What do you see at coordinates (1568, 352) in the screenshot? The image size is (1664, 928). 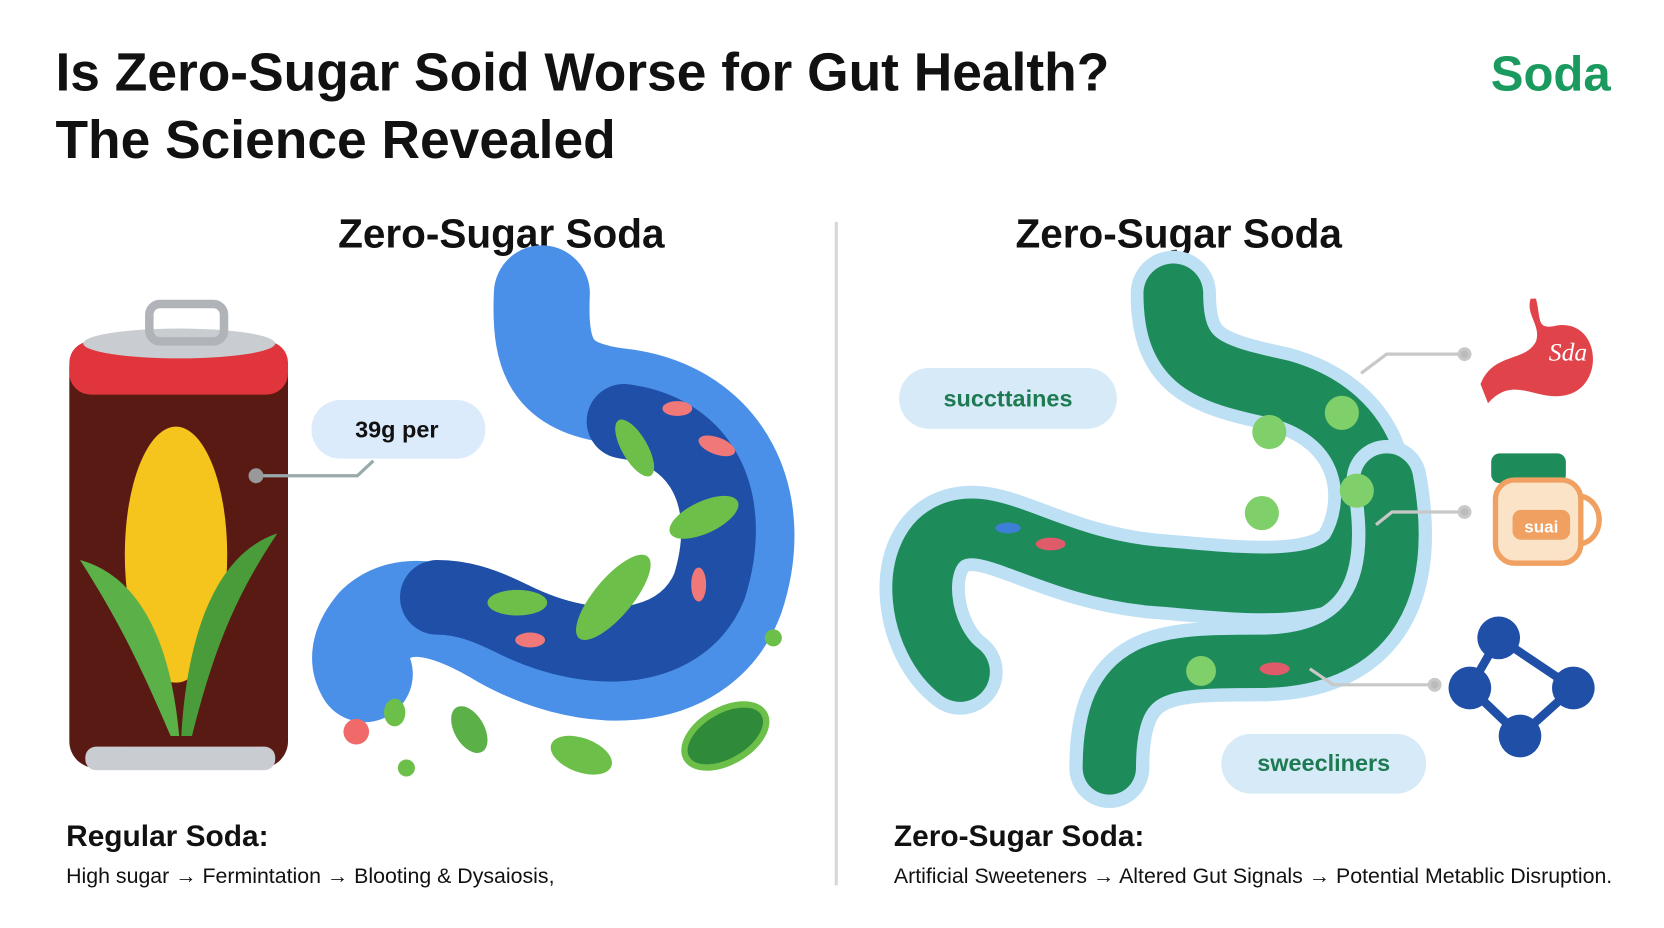 I see `icon-label: Sda` at bounding box center [1568, 352].